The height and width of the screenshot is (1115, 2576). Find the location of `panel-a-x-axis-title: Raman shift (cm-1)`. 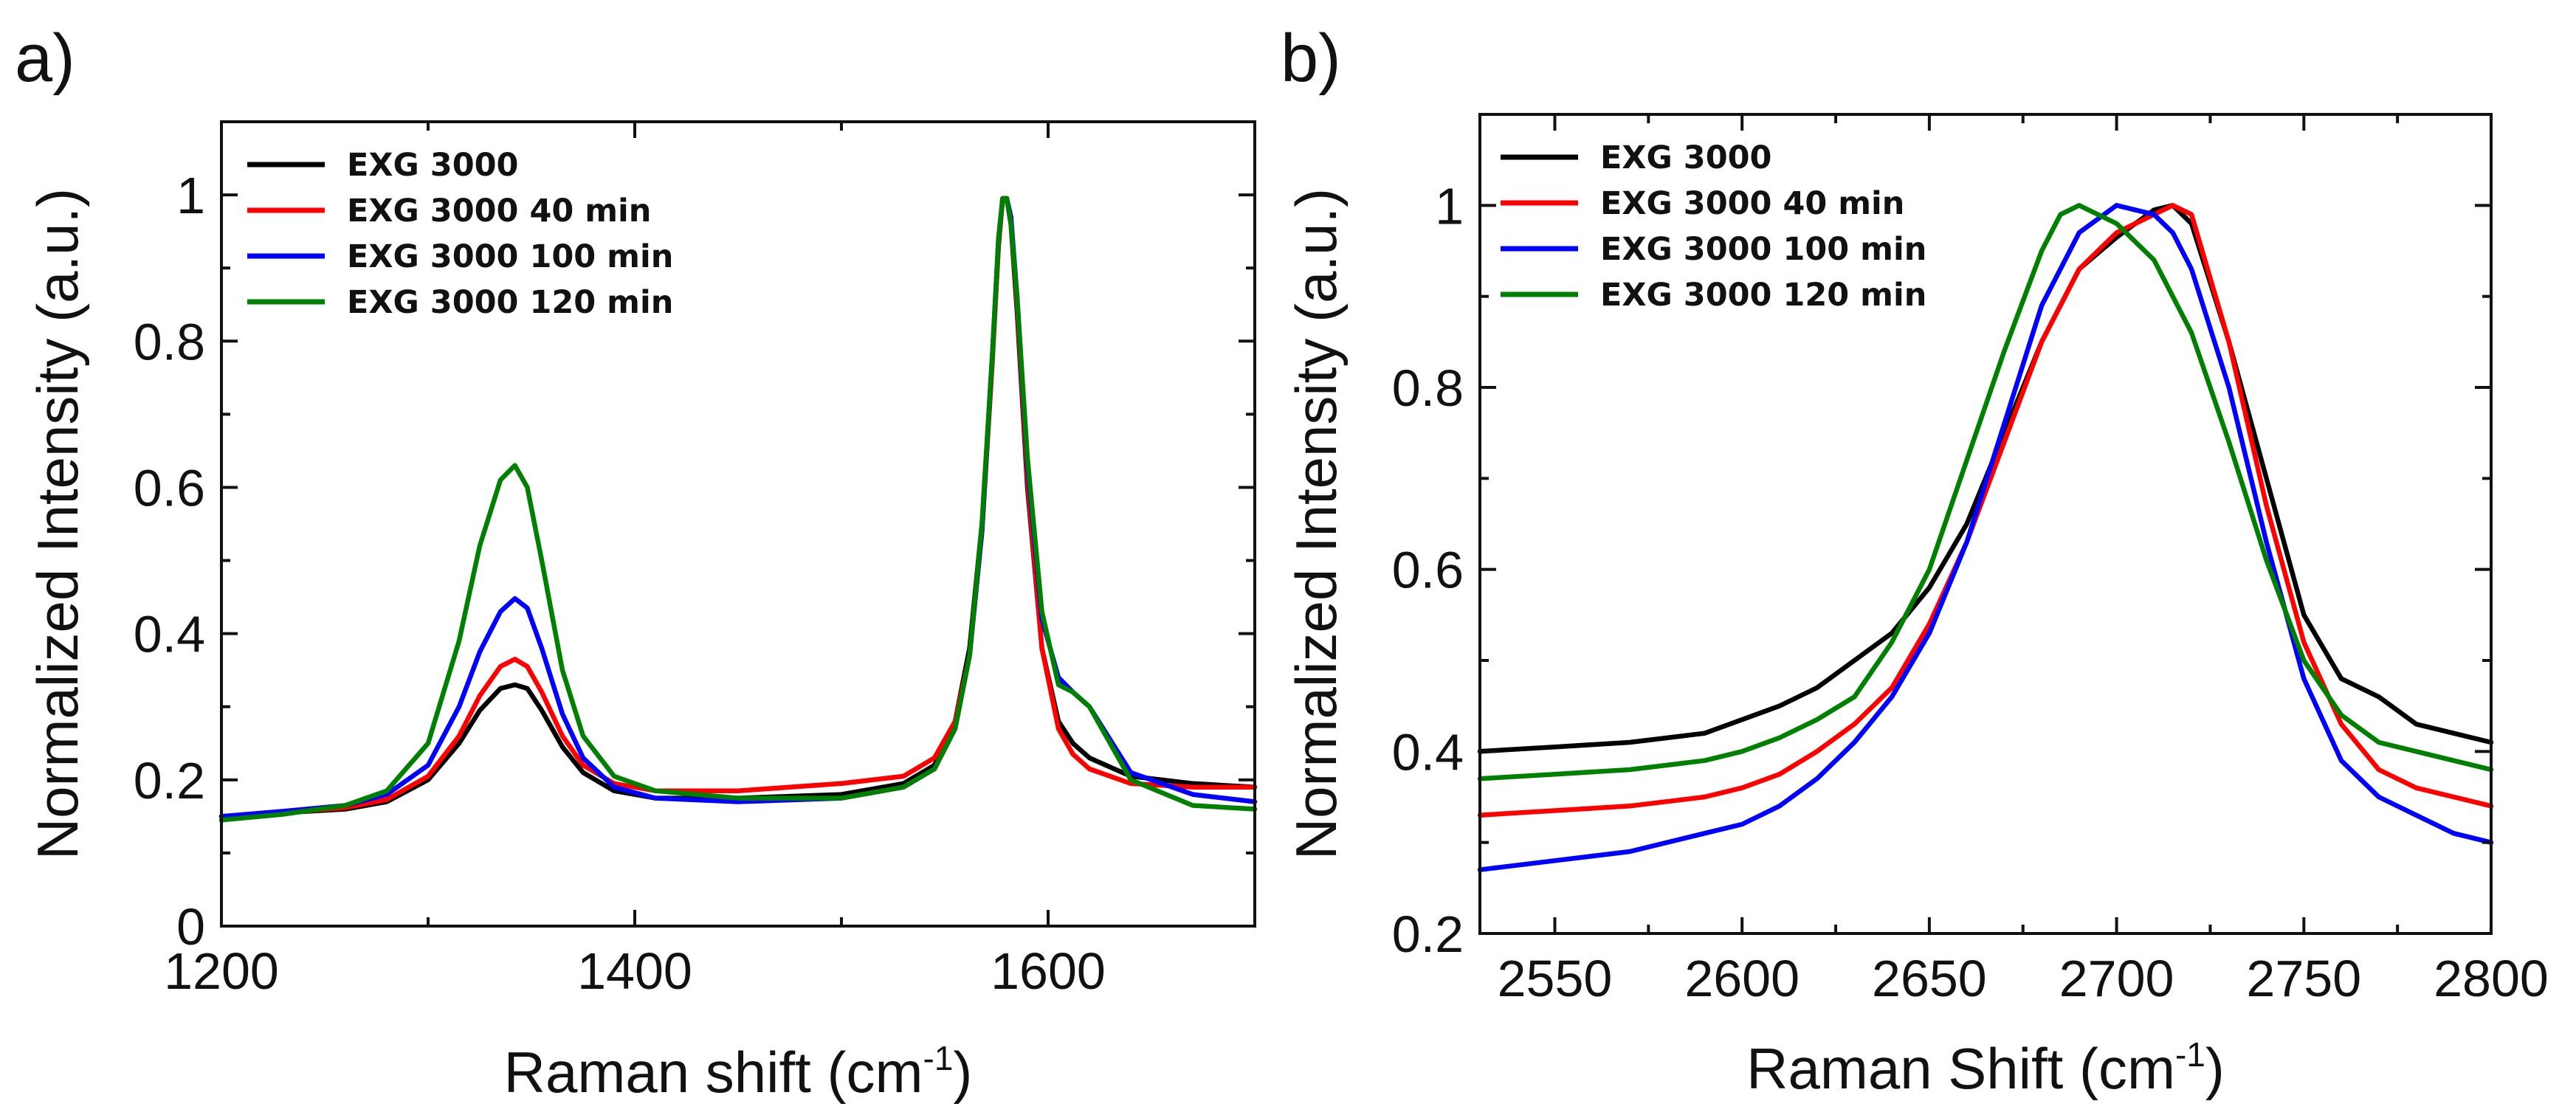

panel-a-x-axis-title: Raman shift (cm-1) is located at coordinates (738, 1072).